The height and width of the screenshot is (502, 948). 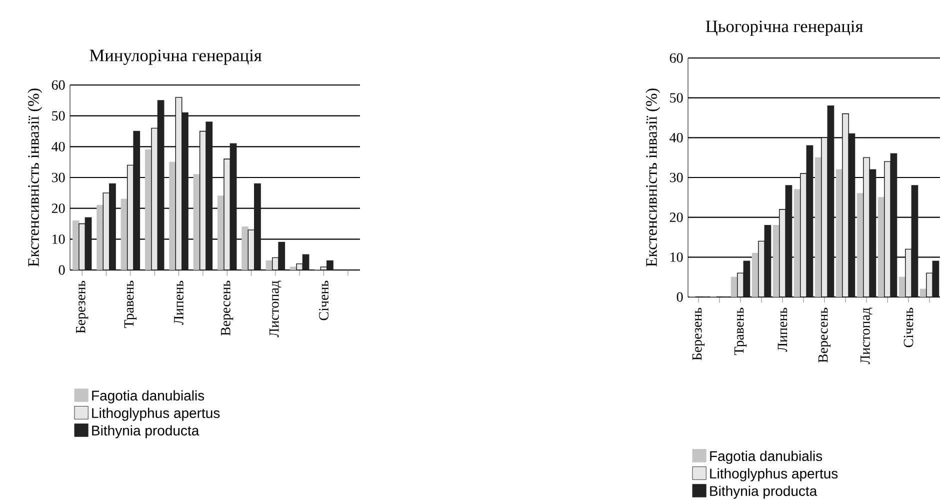 I want to click on chart-title: Минулорічна генерація, so click(x=176, y=57).